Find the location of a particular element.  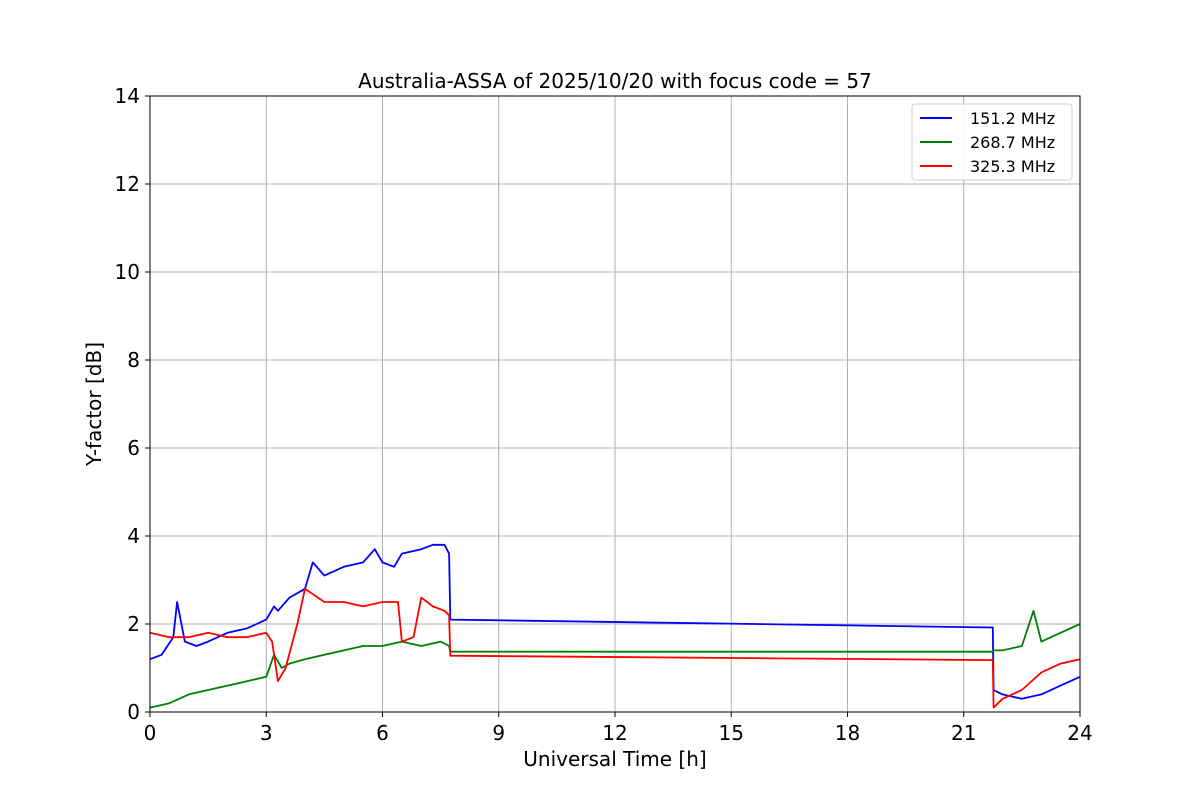

x-tick-label: 6 is located at coordinates (382, 733).